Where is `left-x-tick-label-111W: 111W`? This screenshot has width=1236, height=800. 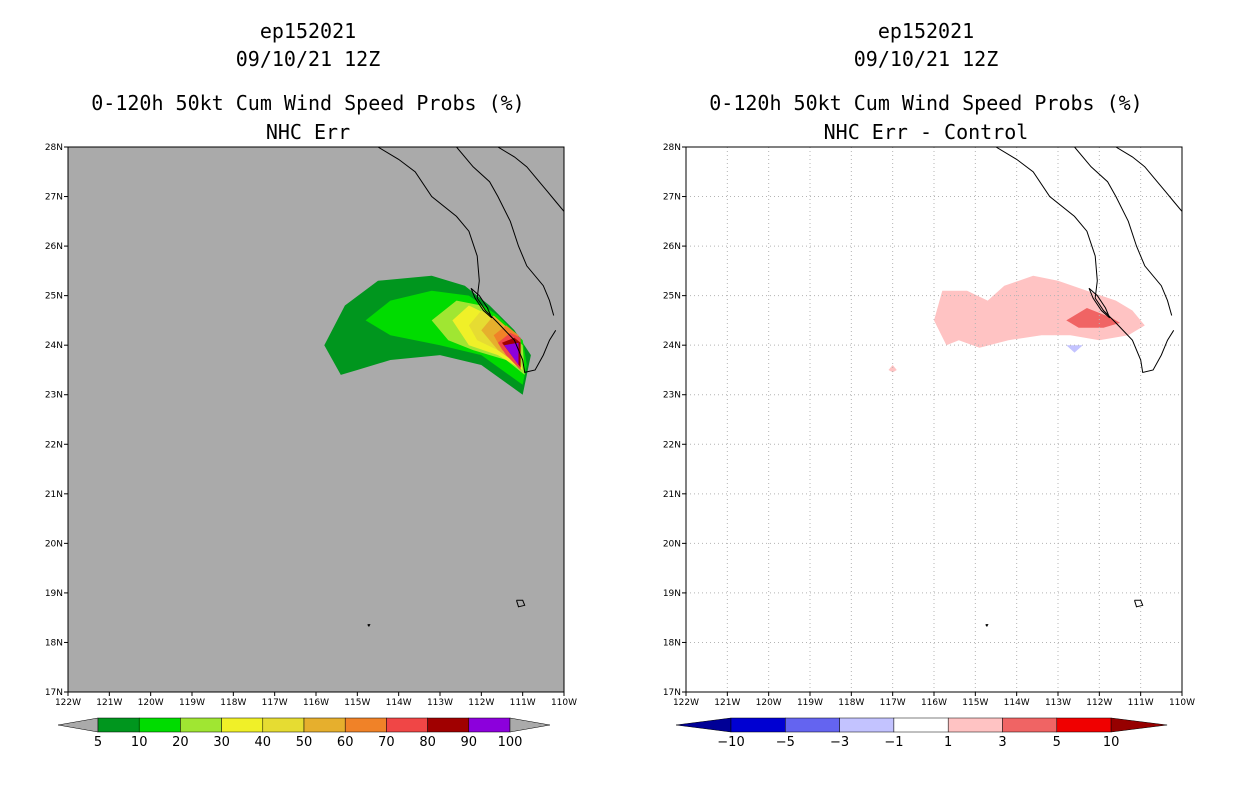 left-x-tick-label-111W: 111W is located at coordinates (523, 703).